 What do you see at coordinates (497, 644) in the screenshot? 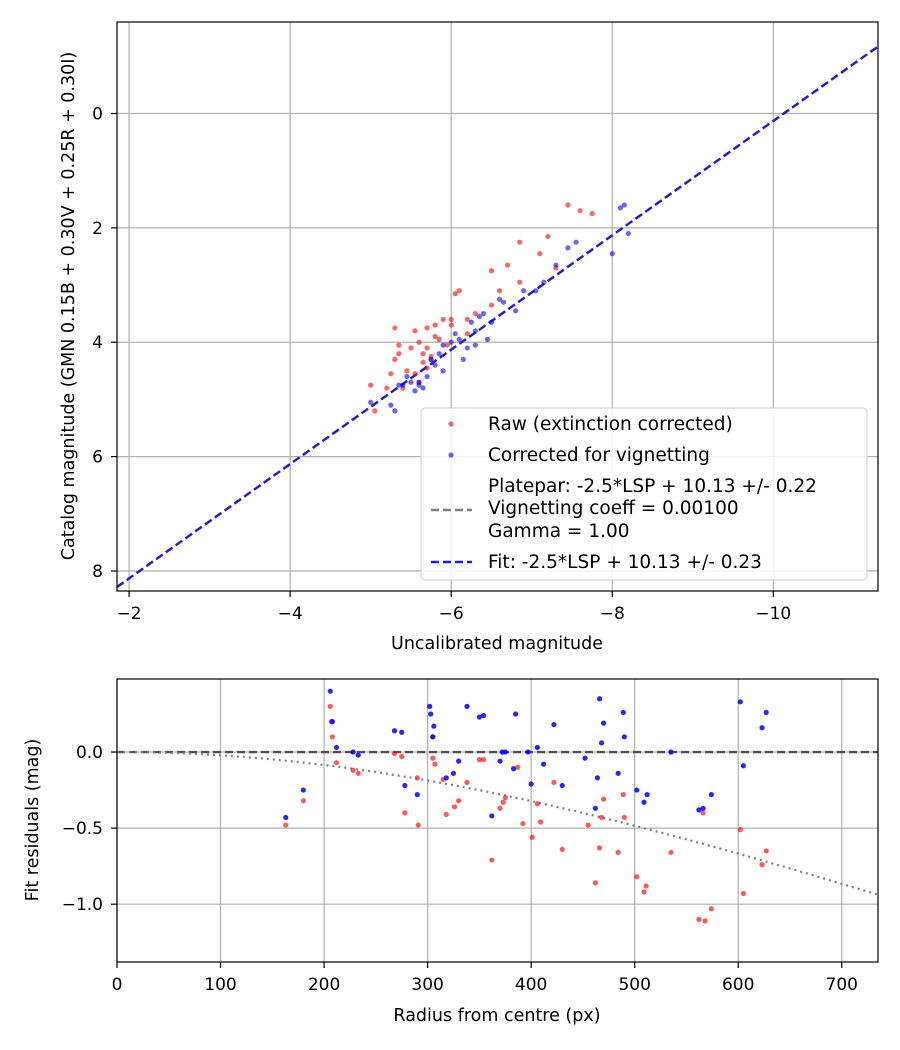
I see `top-x-axis-label: Uncalibrated magnitude` at bounding box center [497, 644].